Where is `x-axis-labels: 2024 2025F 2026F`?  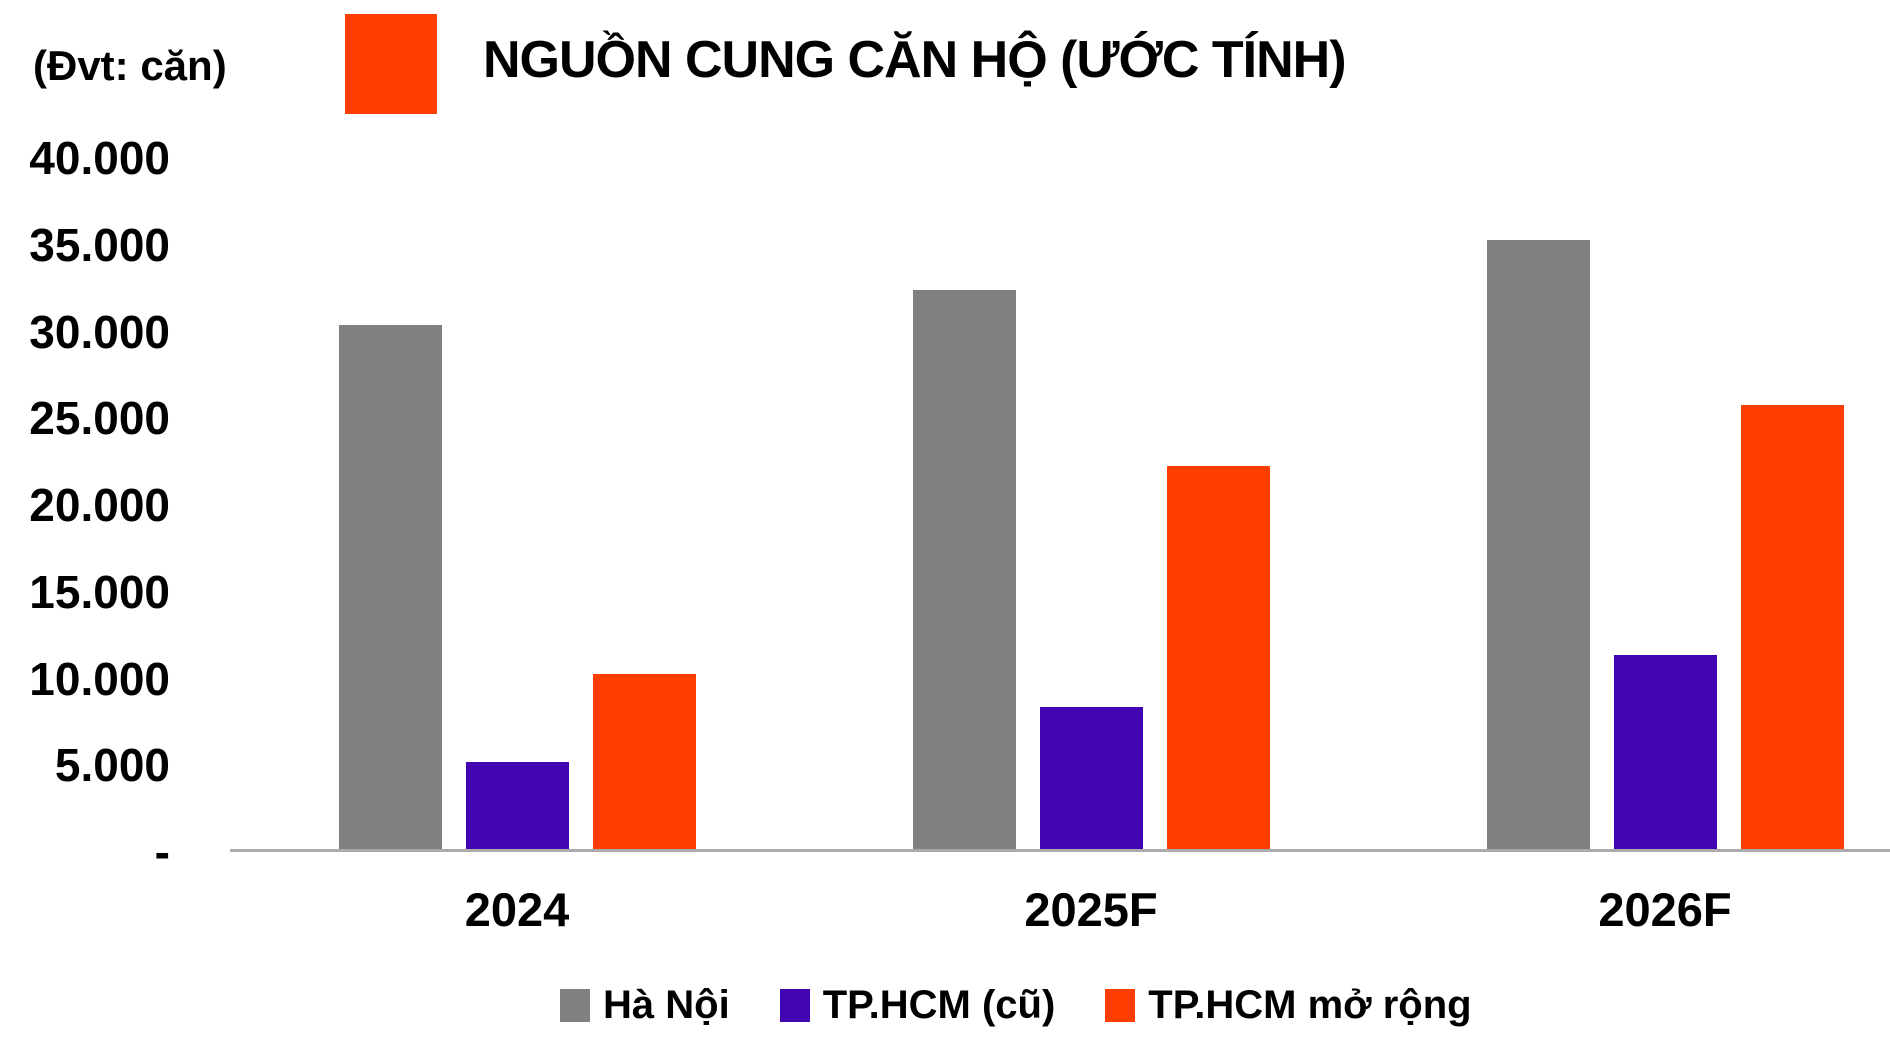
x-axis-labels: 2024 2025F 2026F is located at coordinates (1060, 909).